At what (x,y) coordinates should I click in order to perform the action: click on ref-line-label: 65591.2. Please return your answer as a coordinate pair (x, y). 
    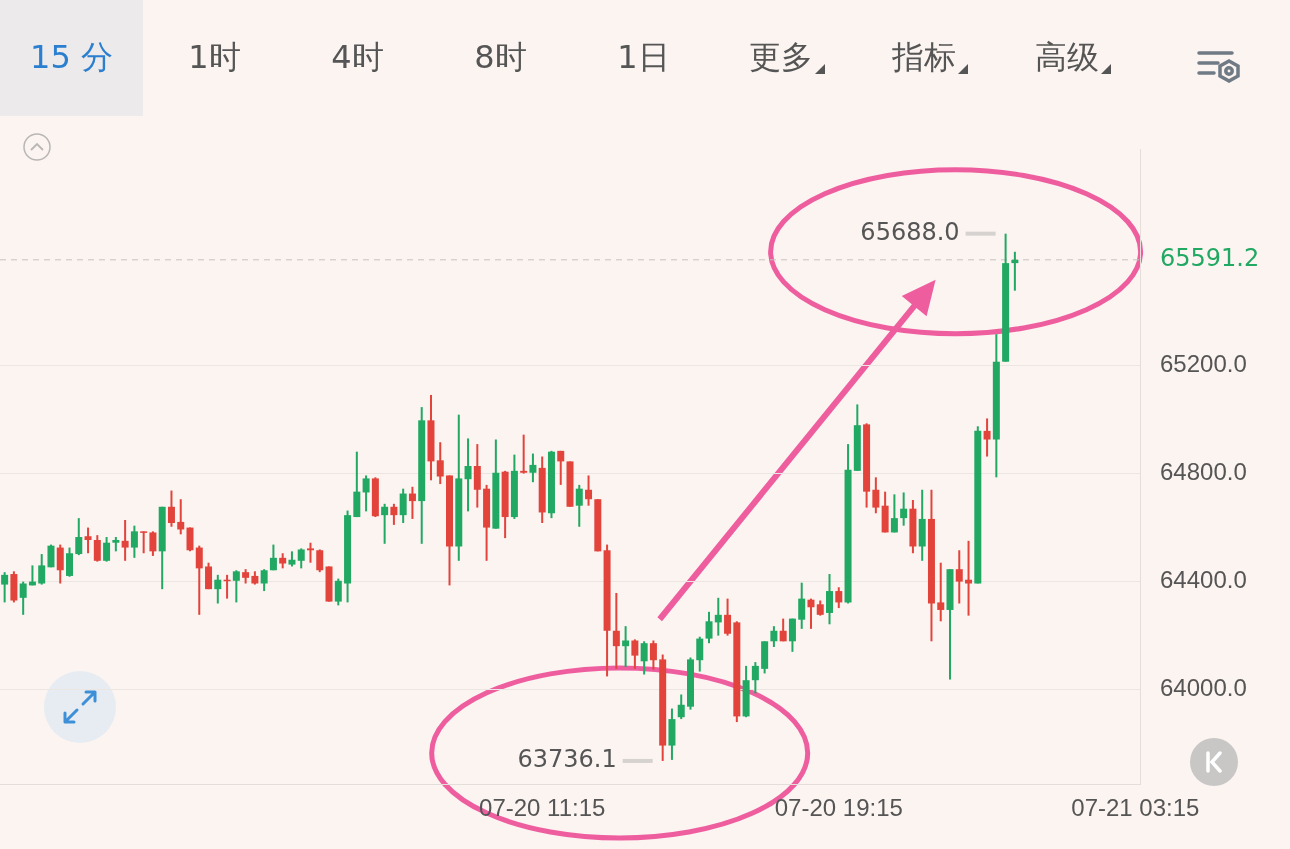
    Looking at the image, I should click on (1210, 258).